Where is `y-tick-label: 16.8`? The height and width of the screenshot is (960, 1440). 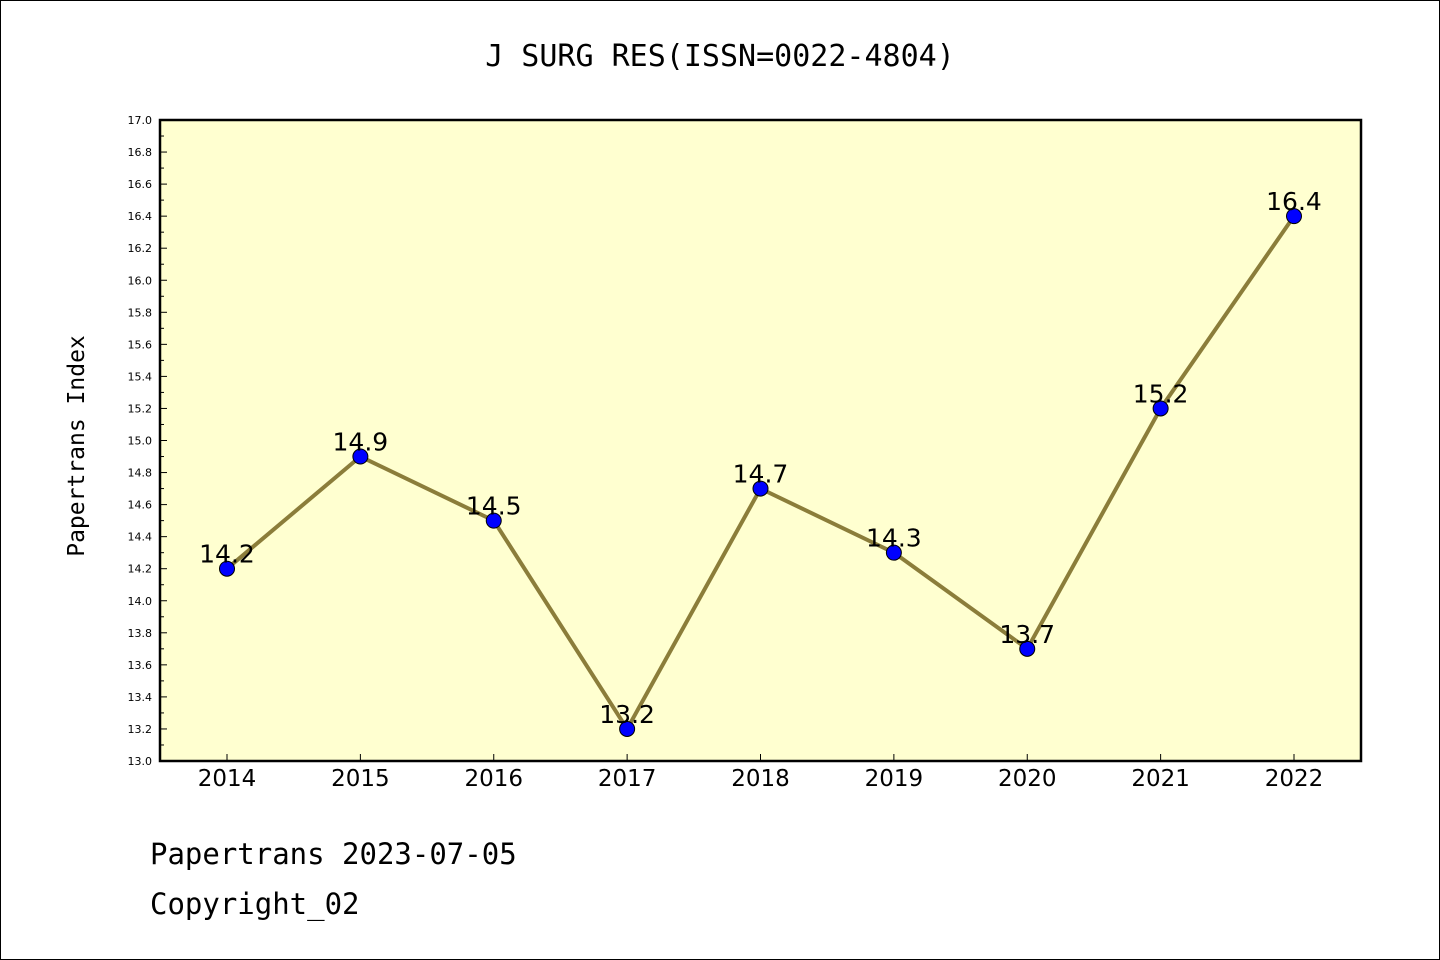
y-tick-label: 16.8 is located at coordinates (140, 152).